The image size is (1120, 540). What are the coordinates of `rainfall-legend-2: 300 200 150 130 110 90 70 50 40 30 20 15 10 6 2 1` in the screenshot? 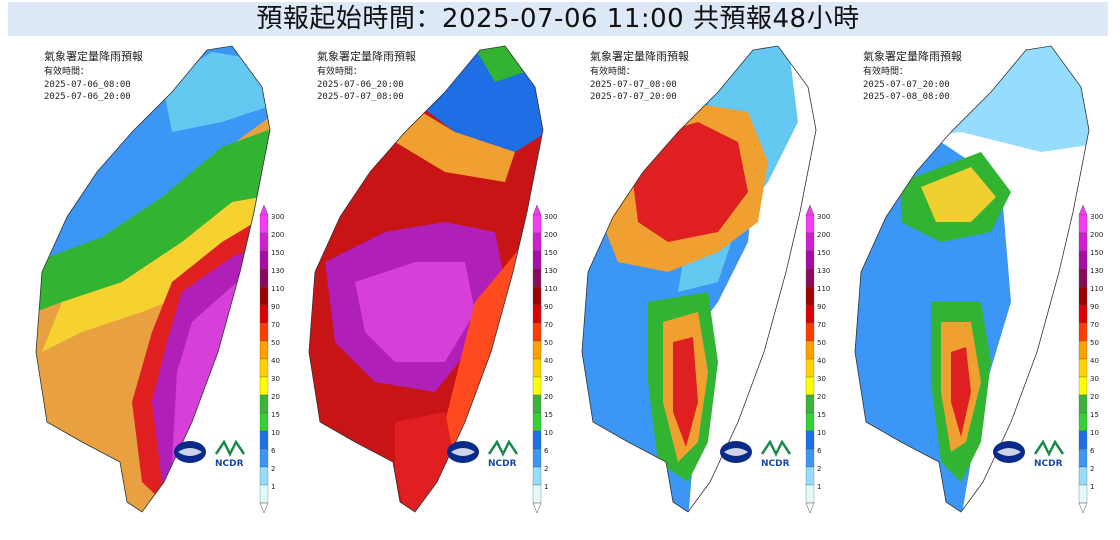 It's located at (544, 359).